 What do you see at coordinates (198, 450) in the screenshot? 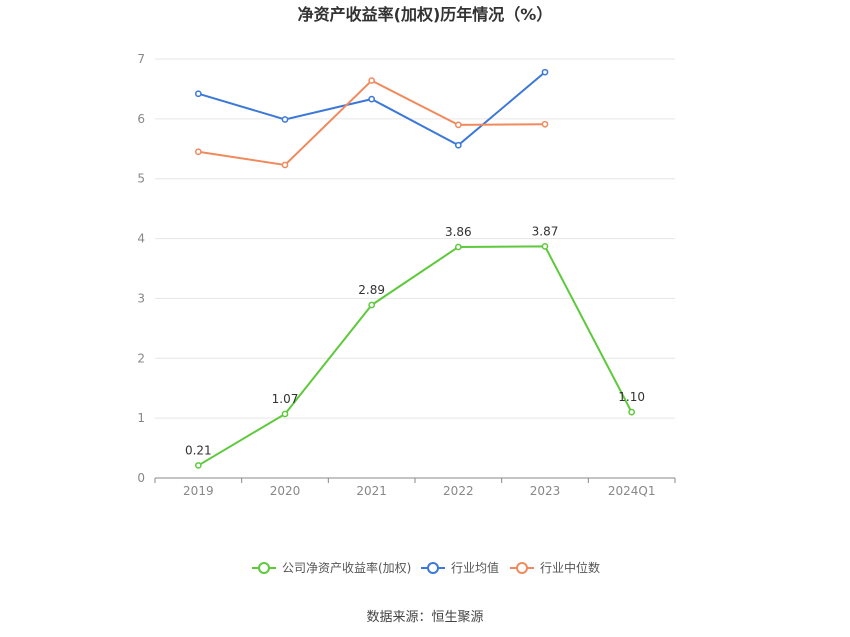
I see `data-label: 0.21` at bounding box center [198, 450].